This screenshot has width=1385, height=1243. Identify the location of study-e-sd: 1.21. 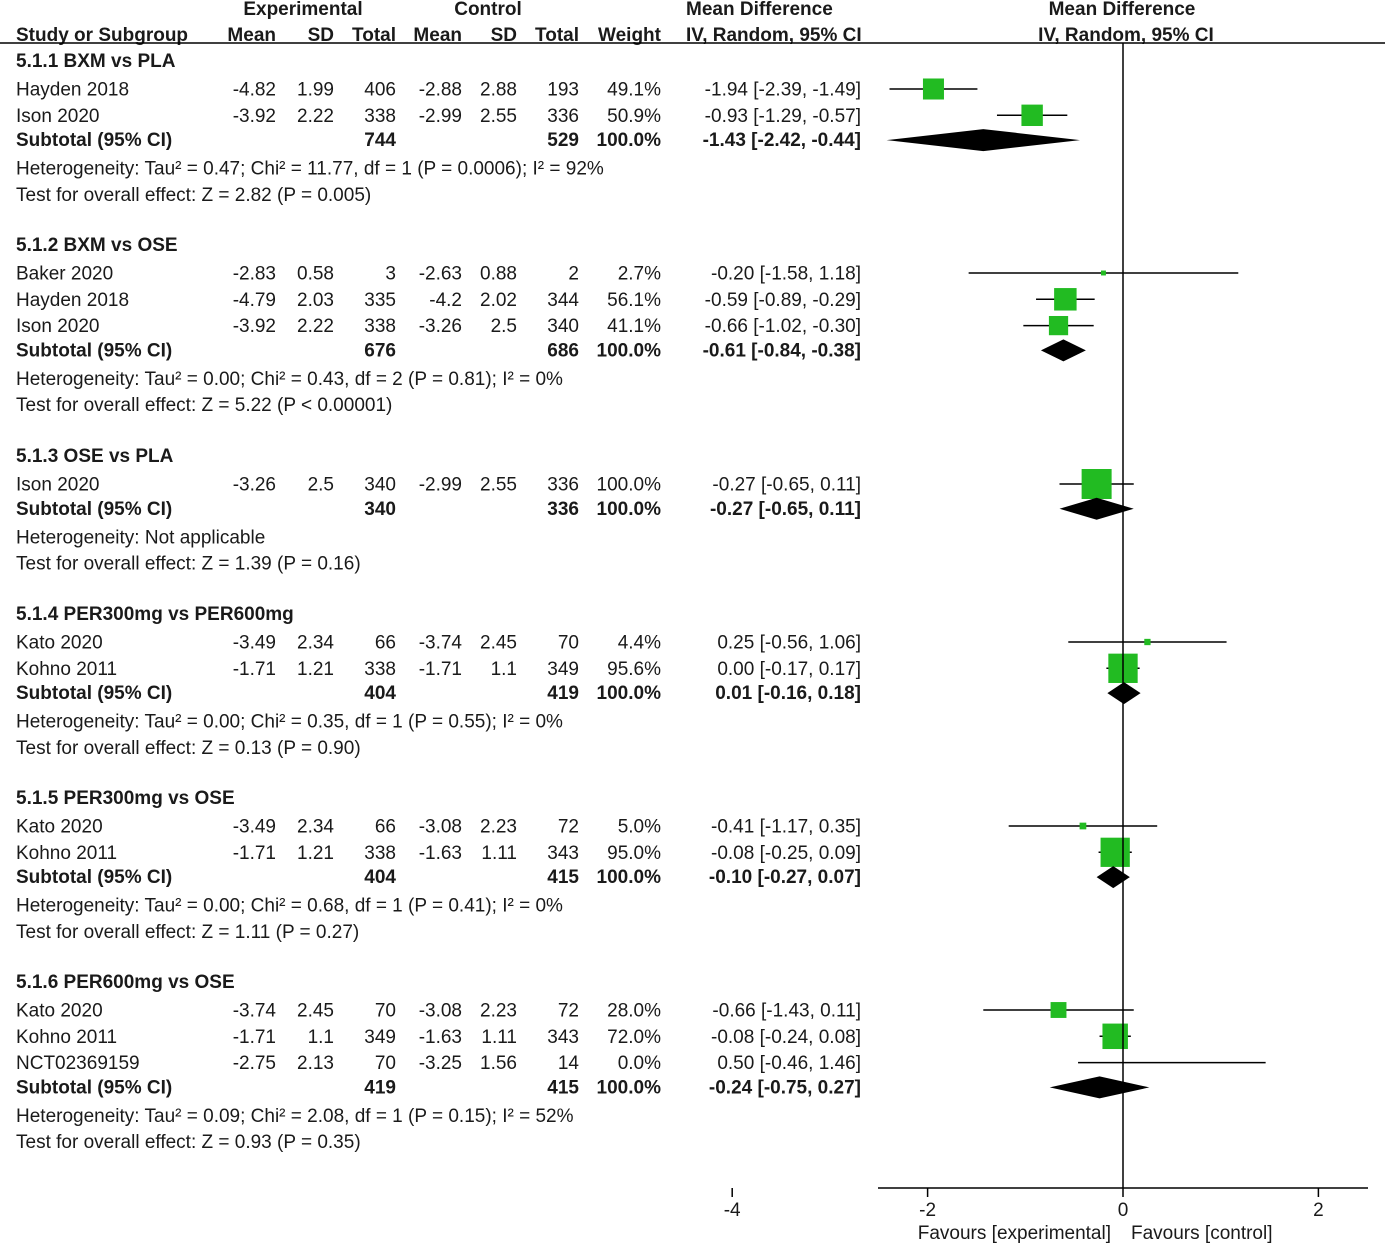
(315, 853).